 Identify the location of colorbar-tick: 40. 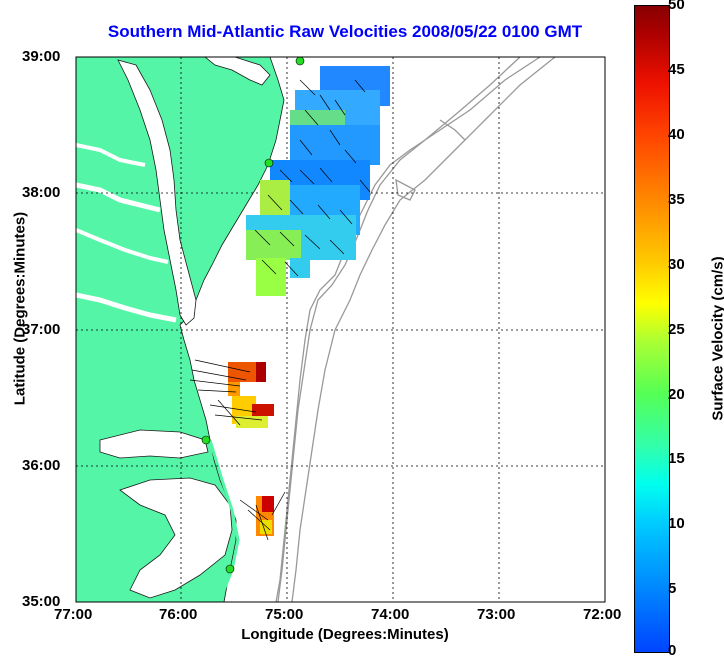
(676, 134).